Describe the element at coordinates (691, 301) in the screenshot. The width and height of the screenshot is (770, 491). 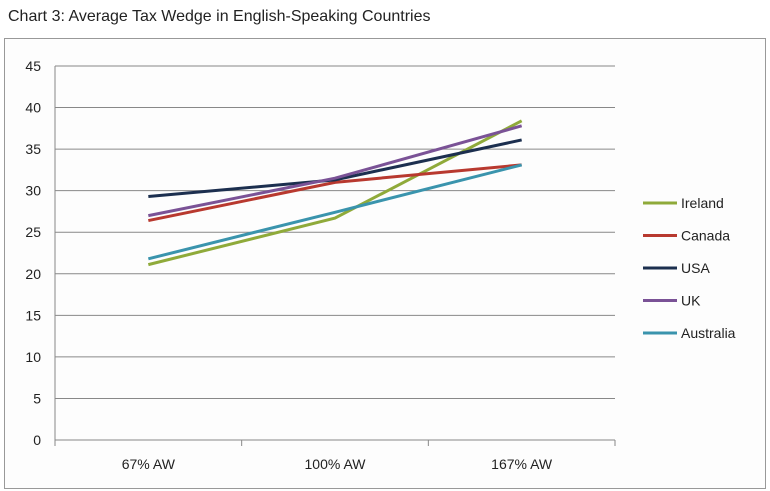
I see `legend-label: UK` at that location.